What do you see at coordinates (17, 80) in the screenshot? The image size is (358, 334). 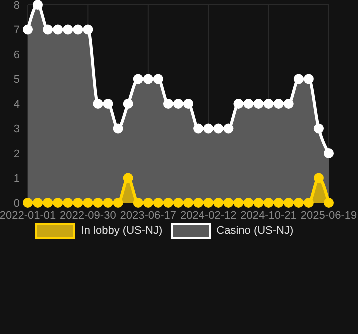 I see `y-tick-label: 5` at bounding box center [17, 80].